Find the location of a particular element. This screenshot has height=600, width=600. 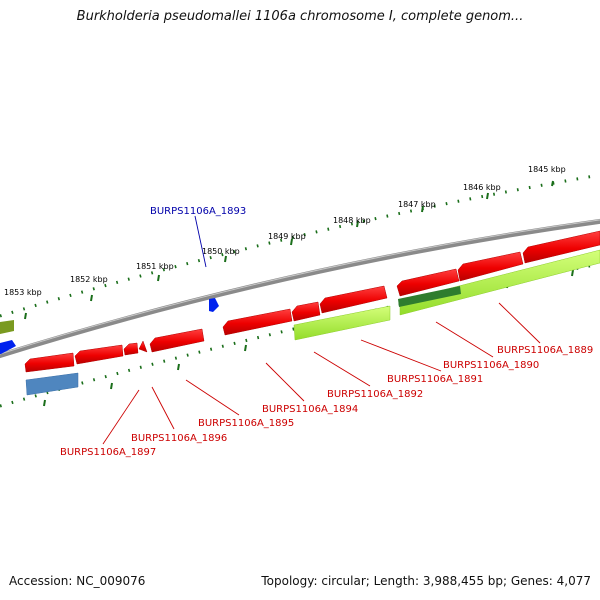

scale-label-1852: 1852 kbp is located at coordinates (89, 279).